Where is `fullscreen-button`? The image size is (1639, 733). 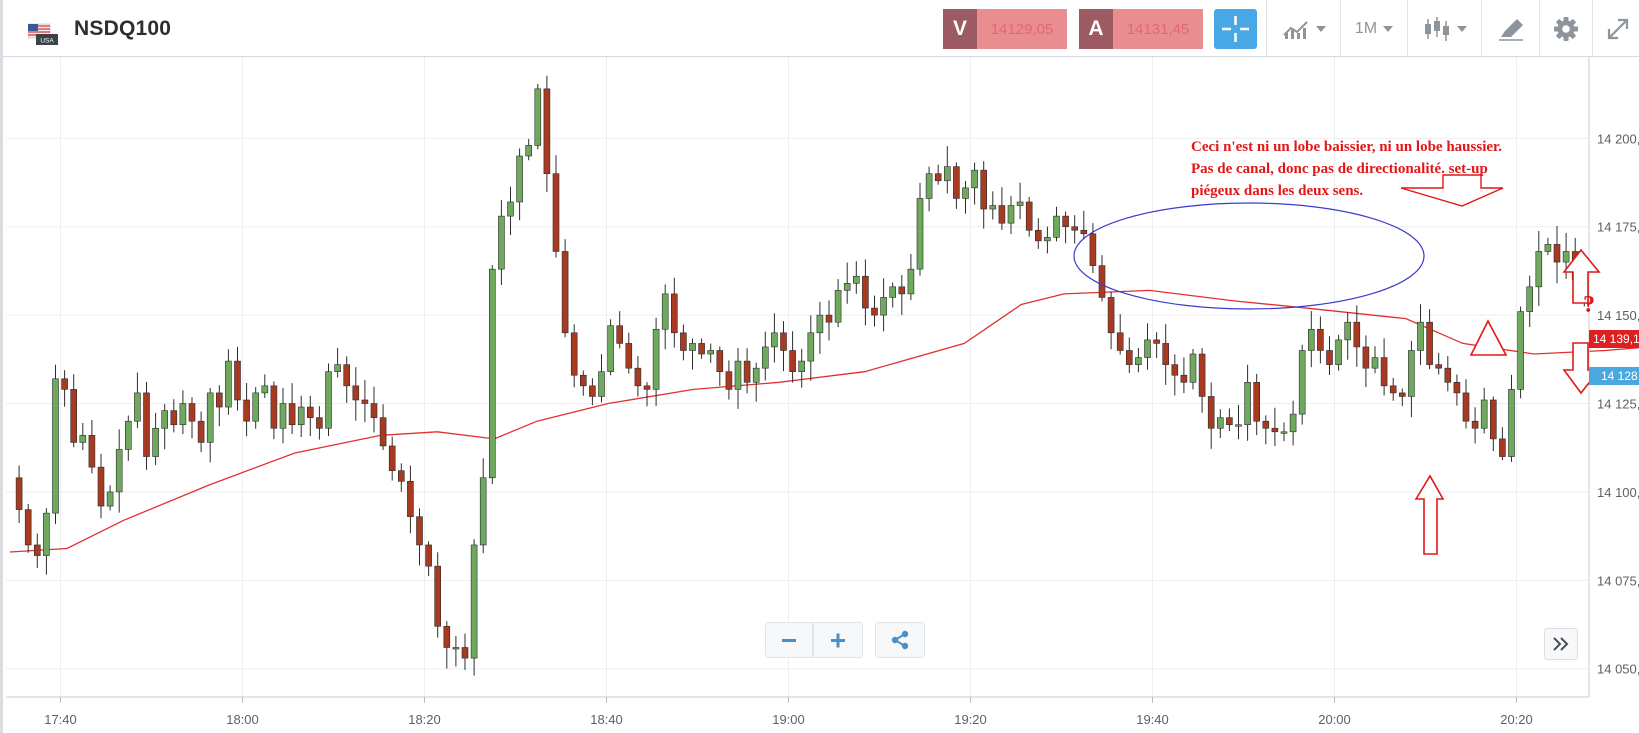 fullscreen-button is located at coordinates (1615, 28).